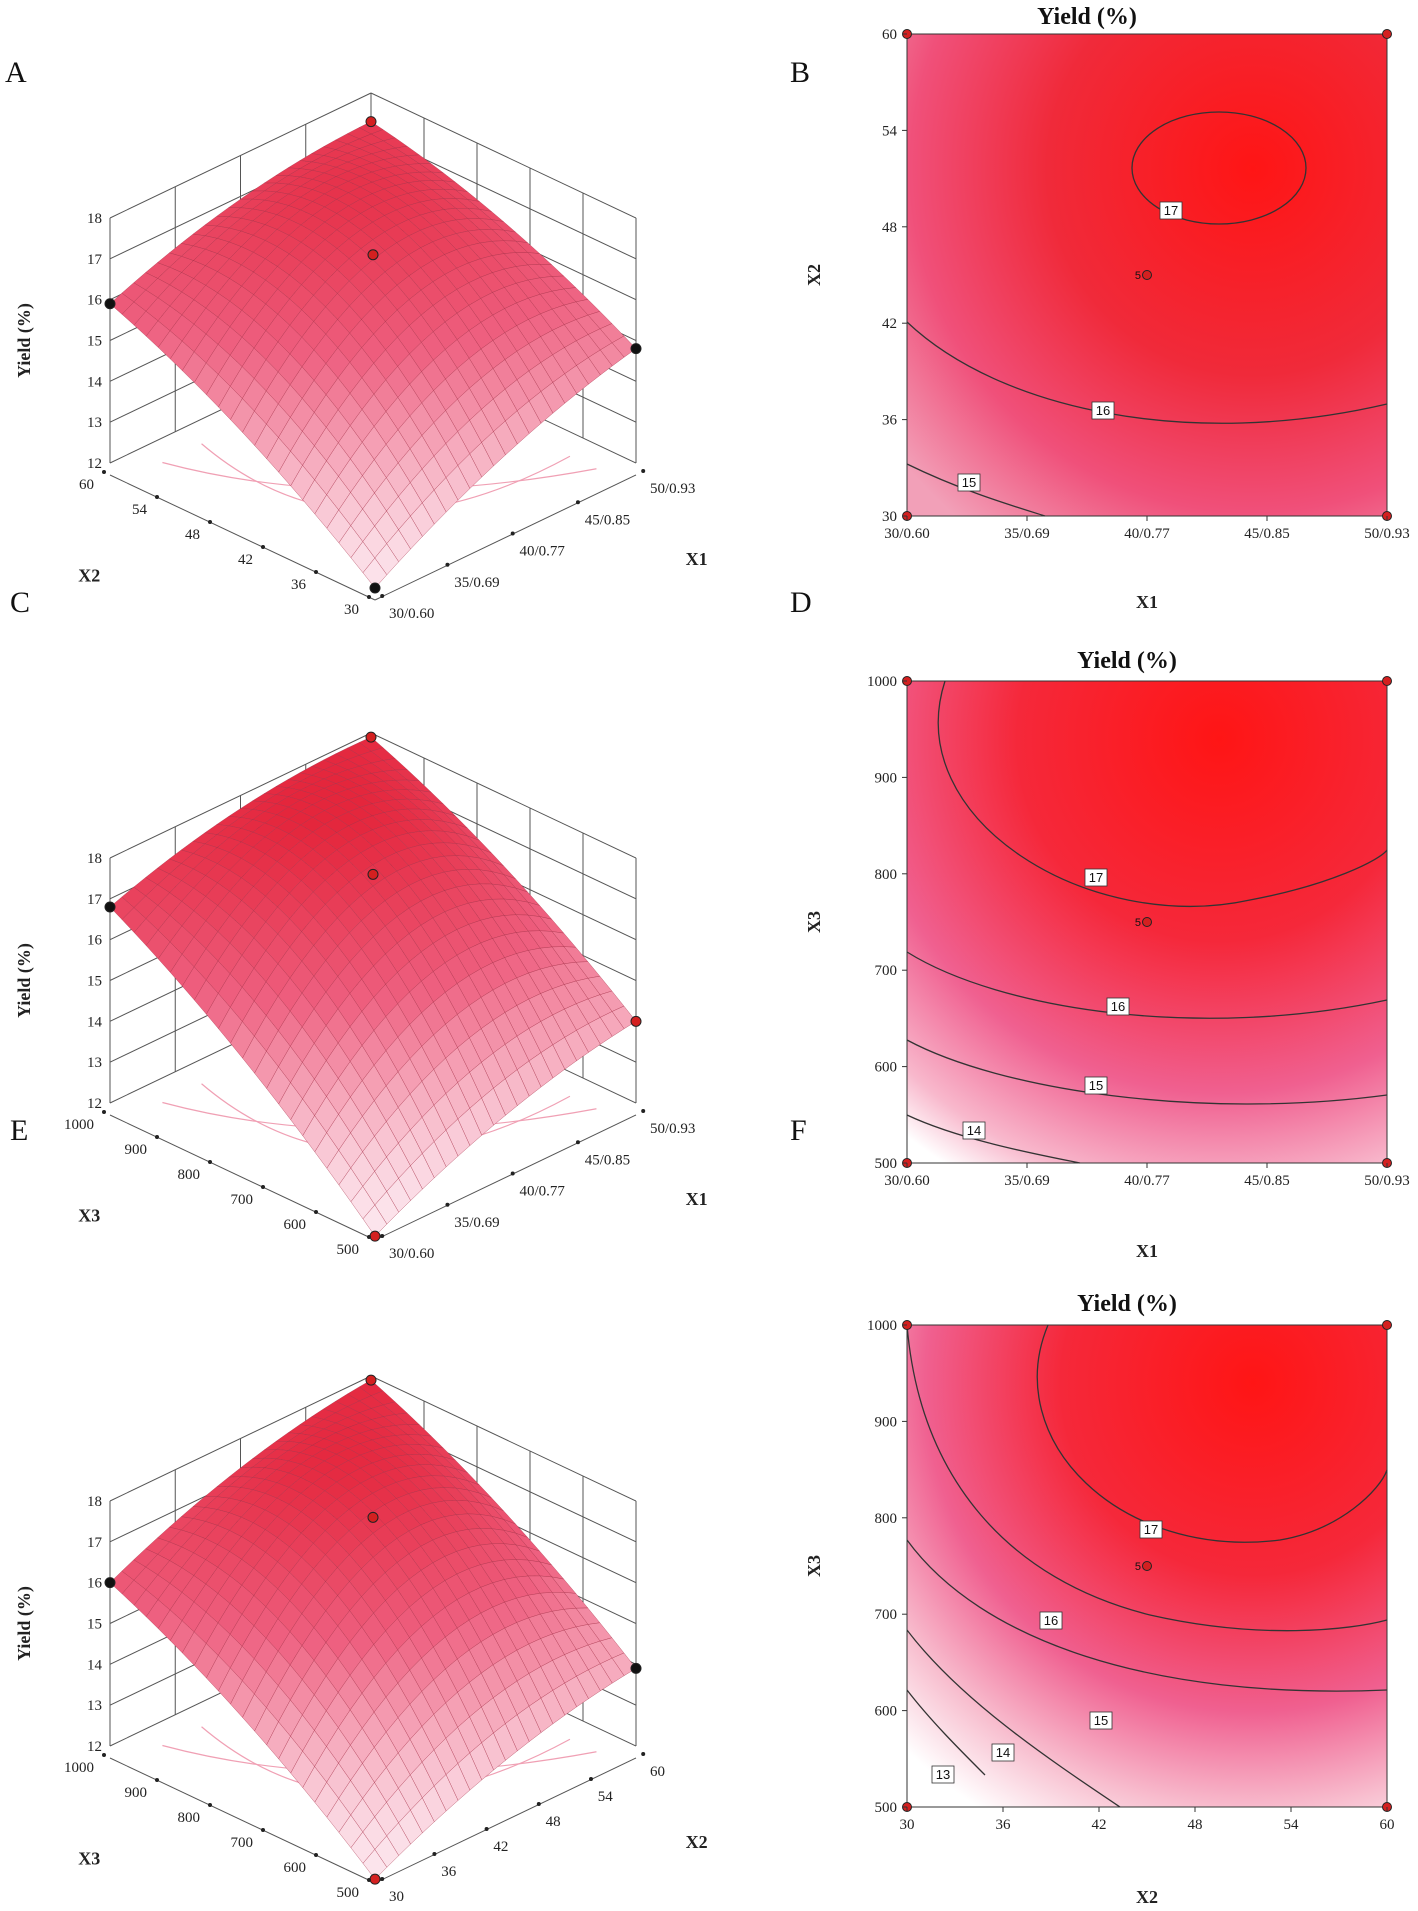 The width and height of the screenshot is (1418, 1911). What do you see at coordinates (798, 1130) in the screenshot?
I see `panel-letter-f: F` at bounding box center [798, 1130].